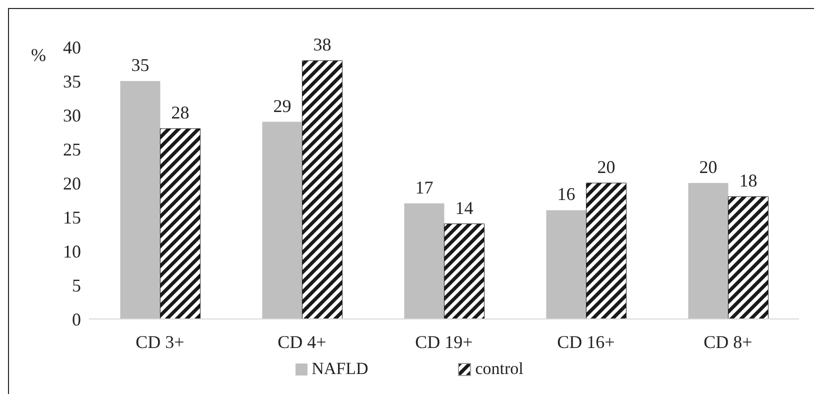 This screenshot has height=401, width=821. I want to click on y-axis-title: %, so click(38, 55).